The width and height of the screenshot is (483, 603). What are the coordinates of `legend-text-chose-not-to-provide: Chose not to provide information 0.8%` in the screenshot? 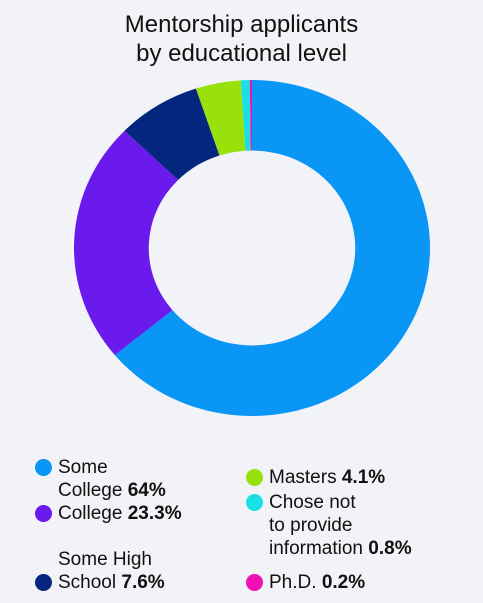 It's located at (340, 525).